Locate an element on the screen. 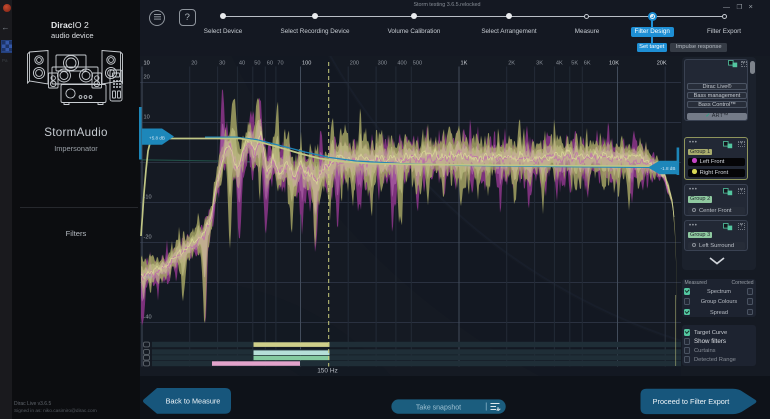 This screenshot has width=770, height=419. svg-text: 50 is located at coordinates (257, 64).